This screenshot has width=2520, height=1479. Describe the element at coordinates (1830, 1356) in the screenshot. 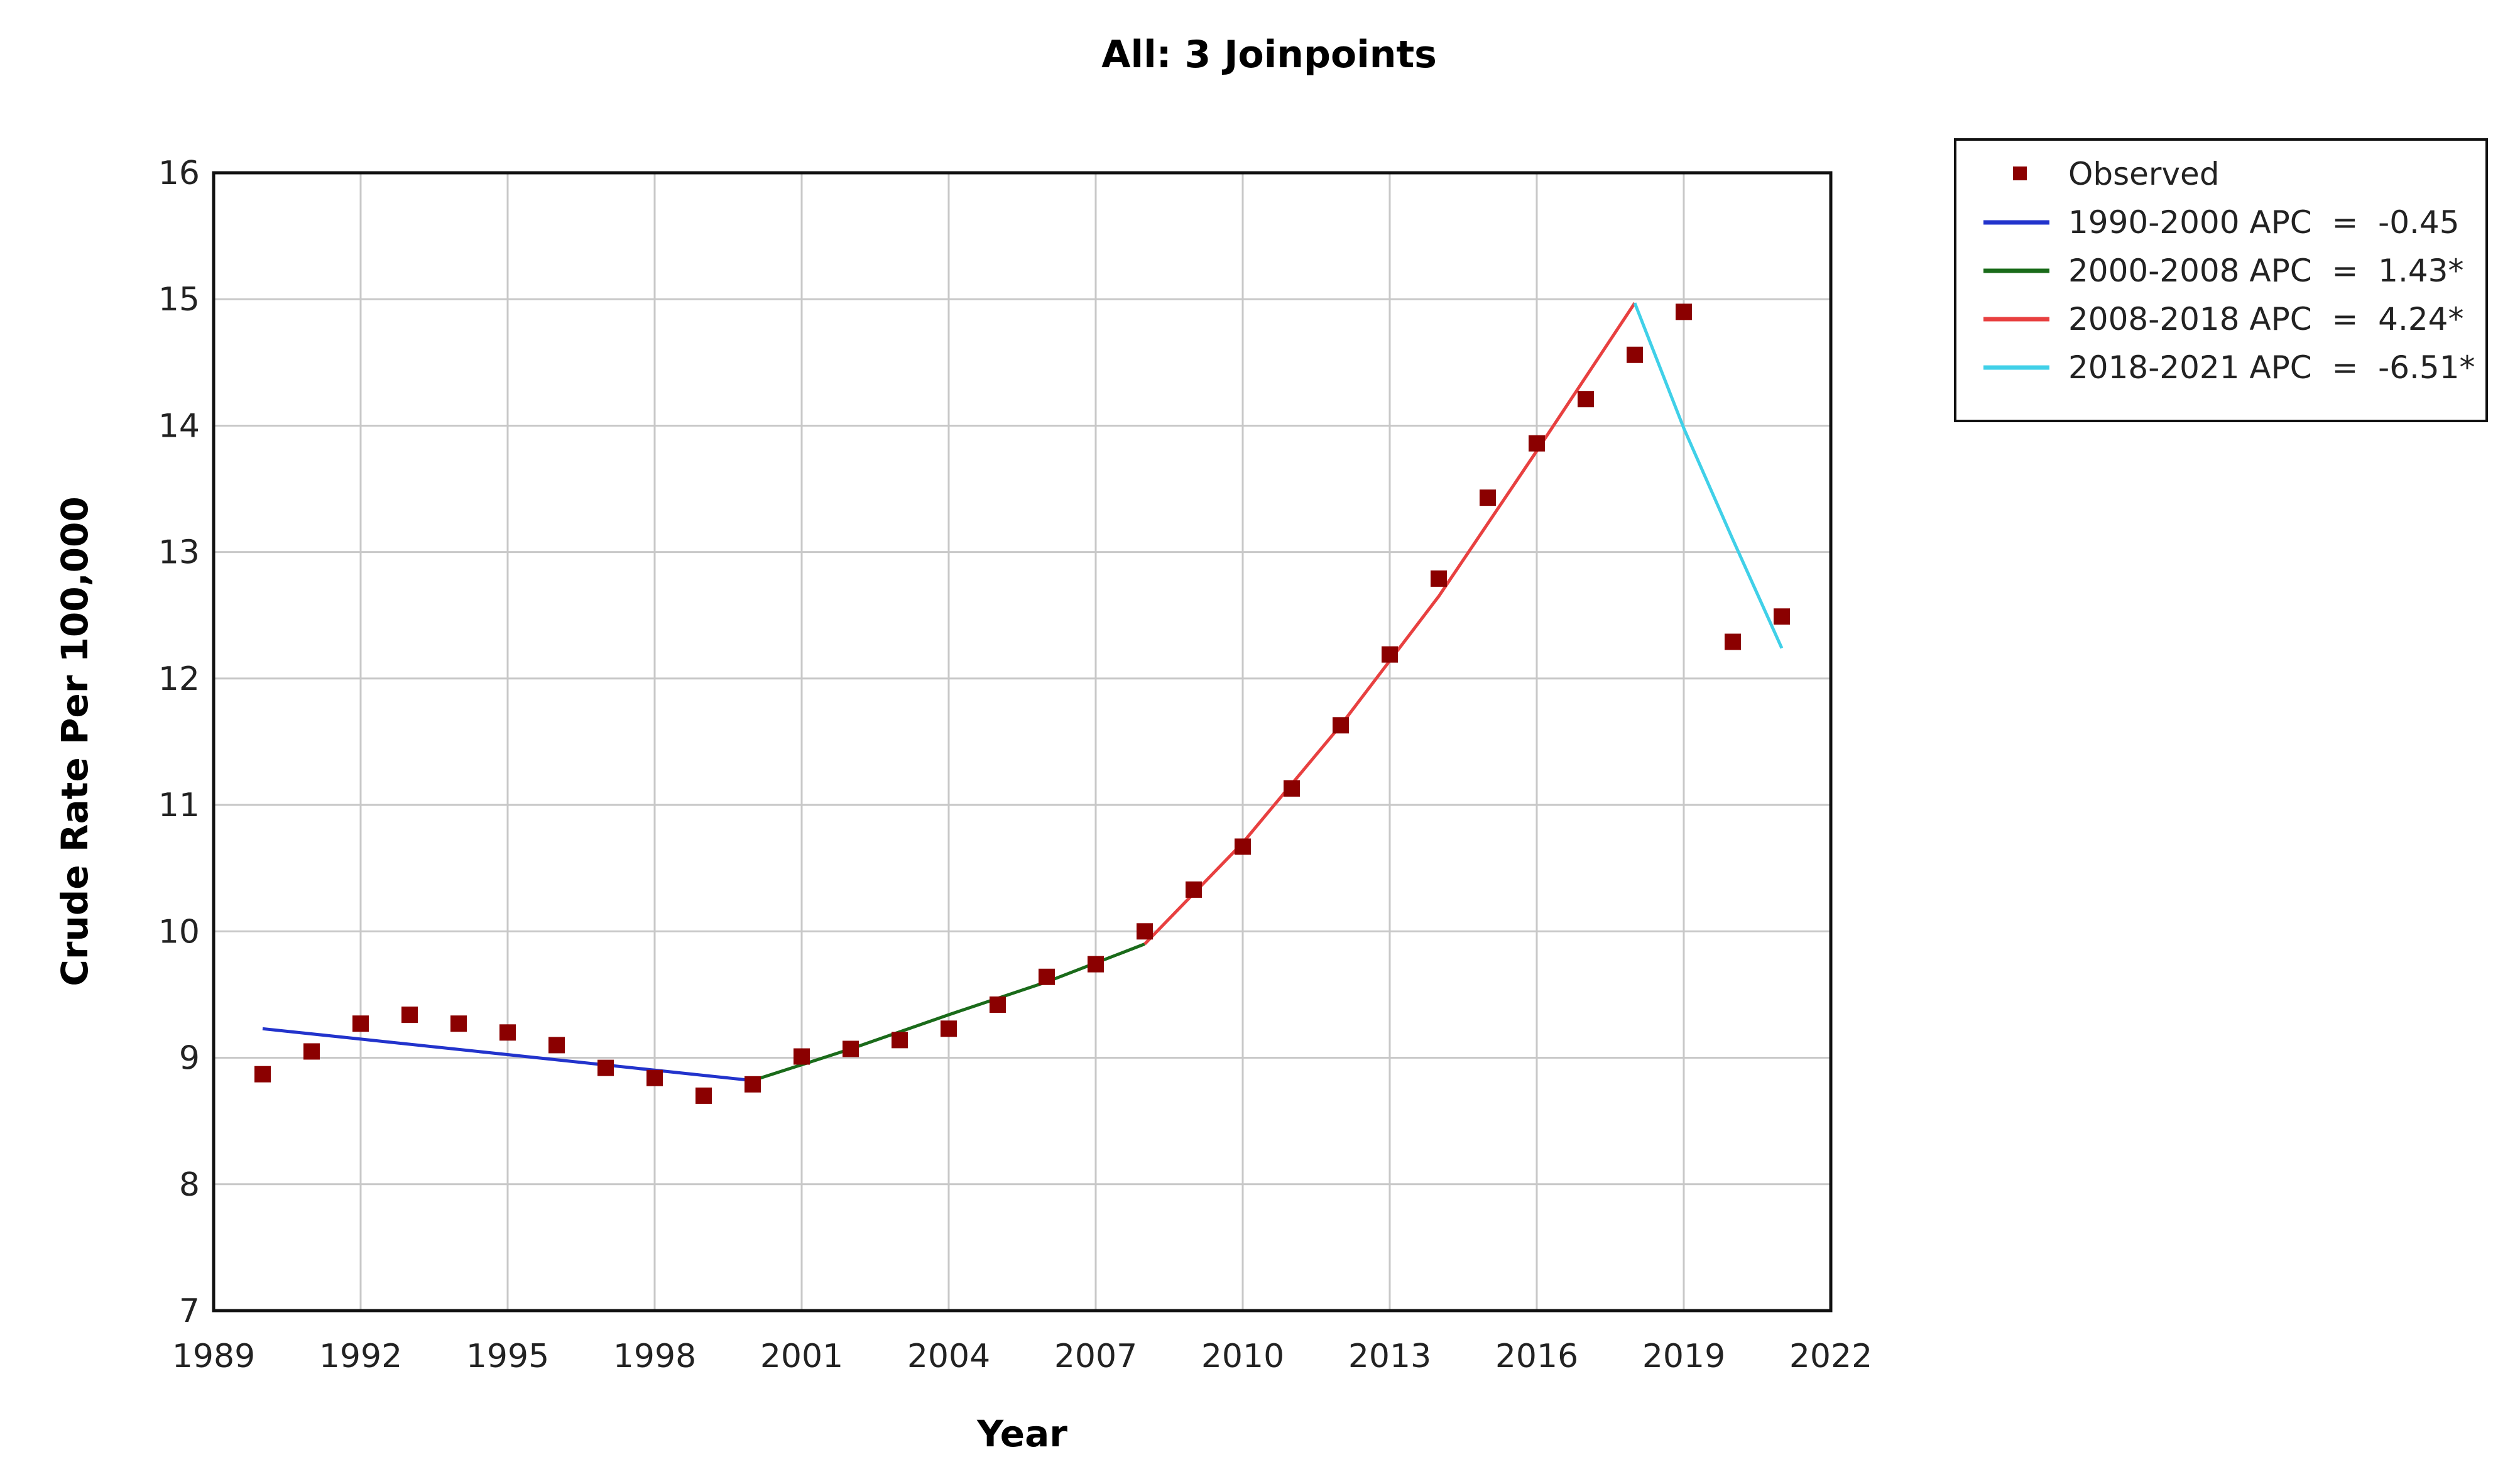

I see `x-tick-label: 2022` at that location.